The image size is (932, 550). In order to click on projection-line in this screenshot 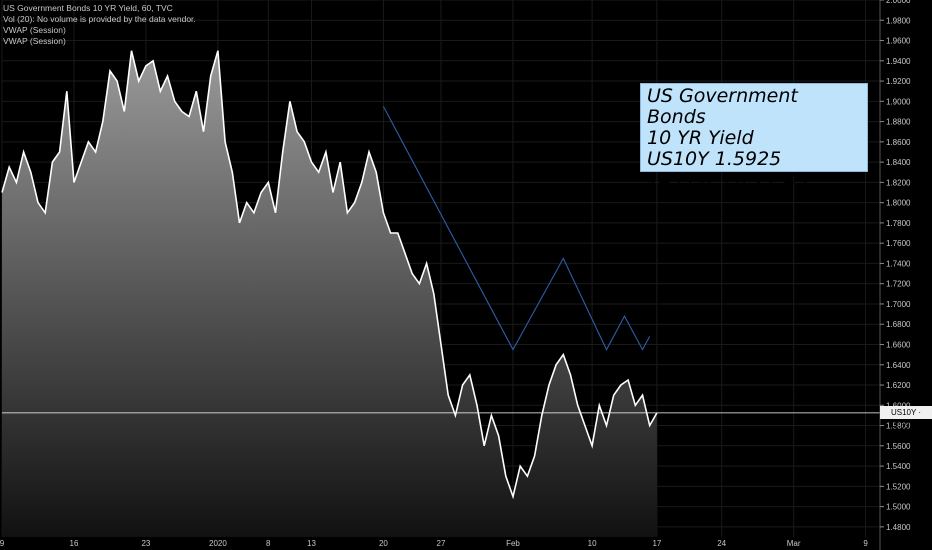, I will do `click(516, 228)`.